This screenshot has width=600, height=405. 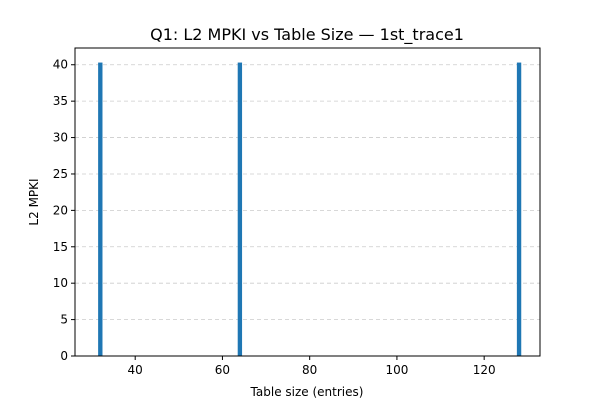 I want to click on x-tick-label: 100, so click(x=396, y=370).